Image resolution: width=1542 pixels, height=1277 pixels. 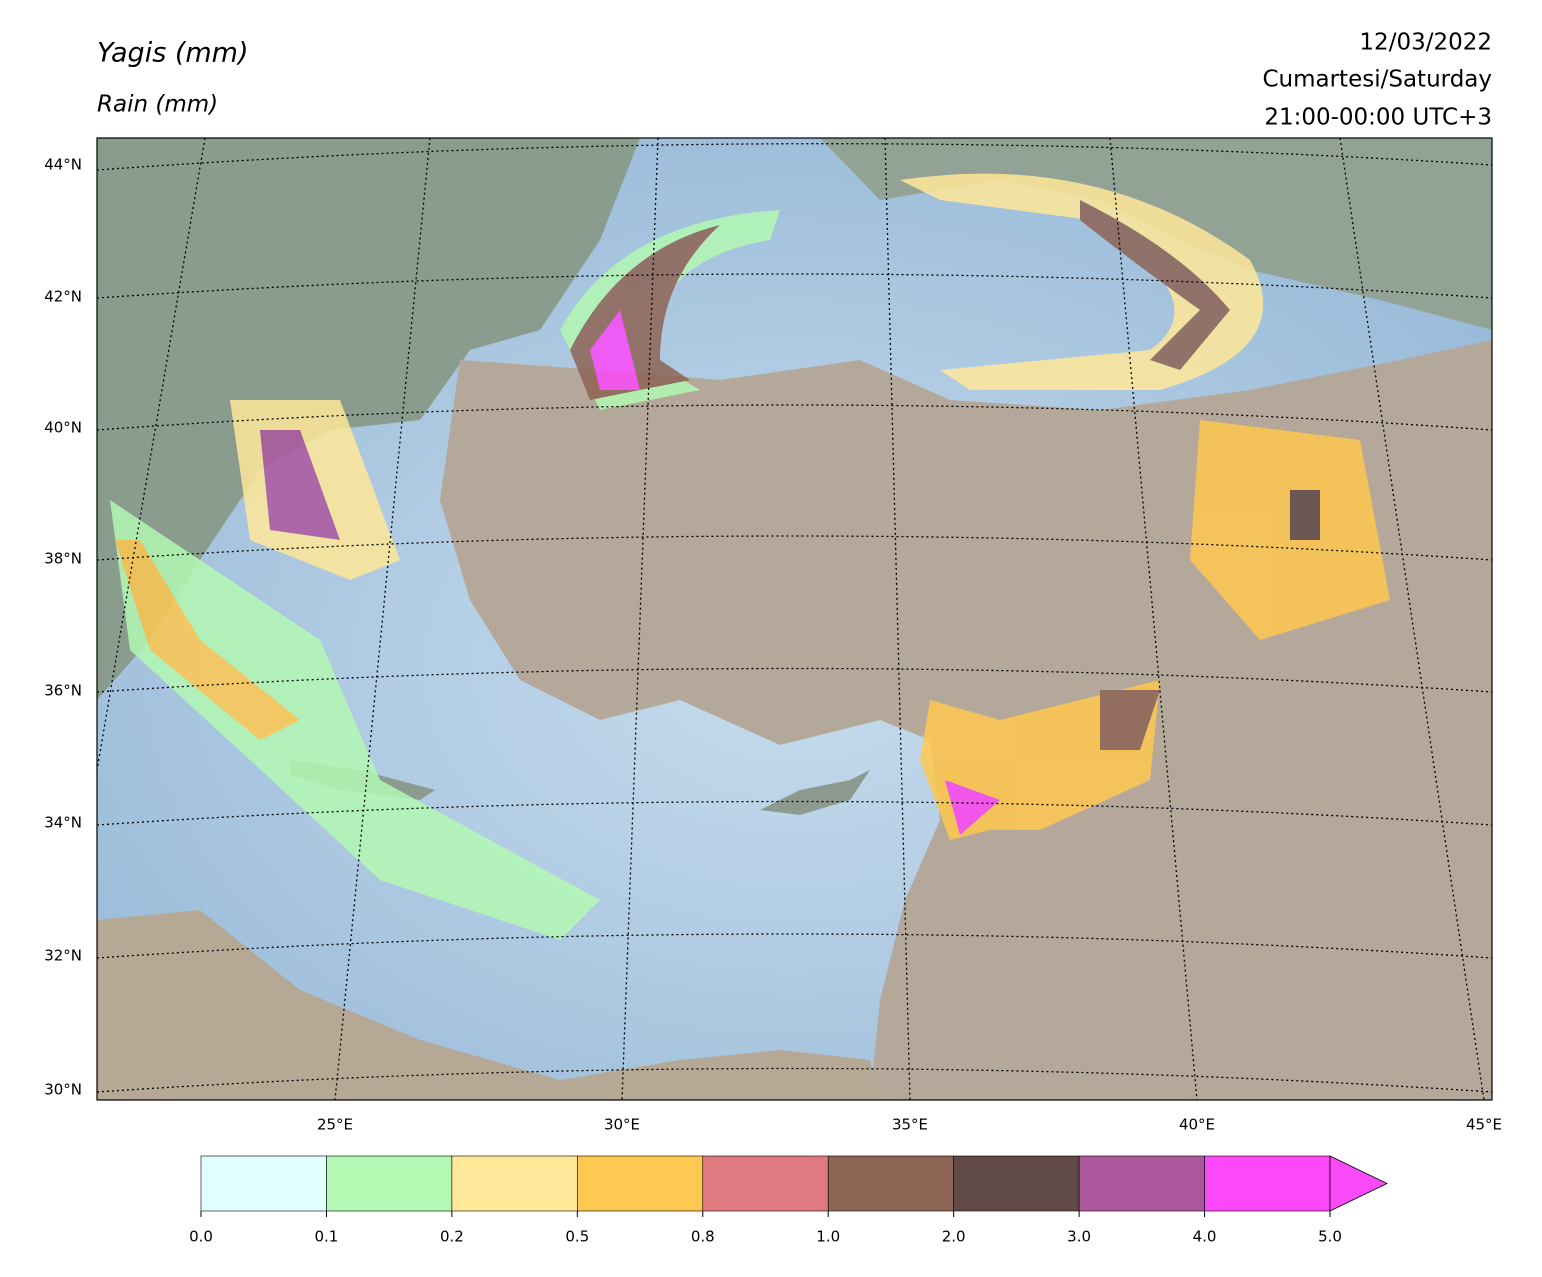 I want to click on colorbar-tick-label: 0.1, so click(x=327, y=1237).